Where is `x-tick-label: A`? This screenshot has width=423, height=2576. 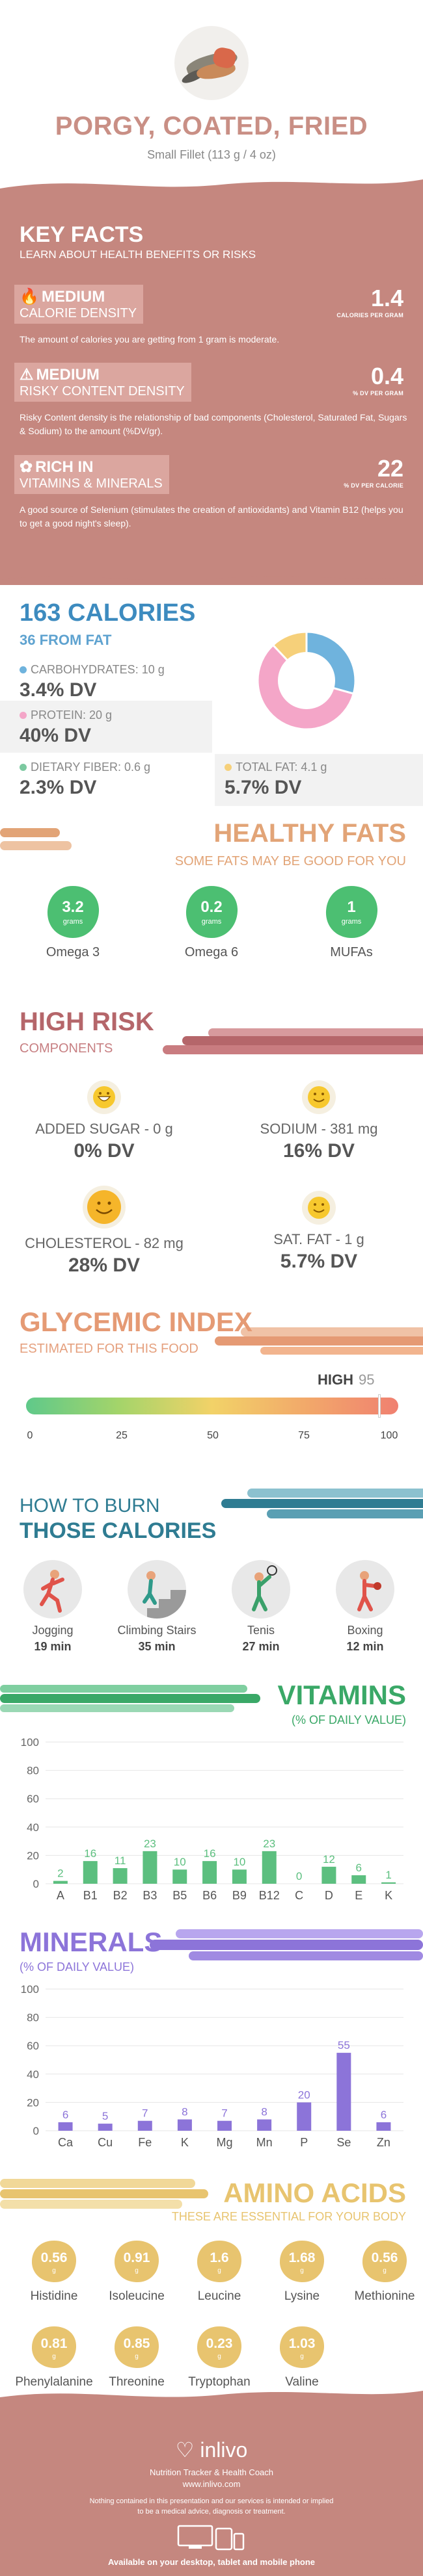 x-tick-label: A is located at coordinates (60, 1896).